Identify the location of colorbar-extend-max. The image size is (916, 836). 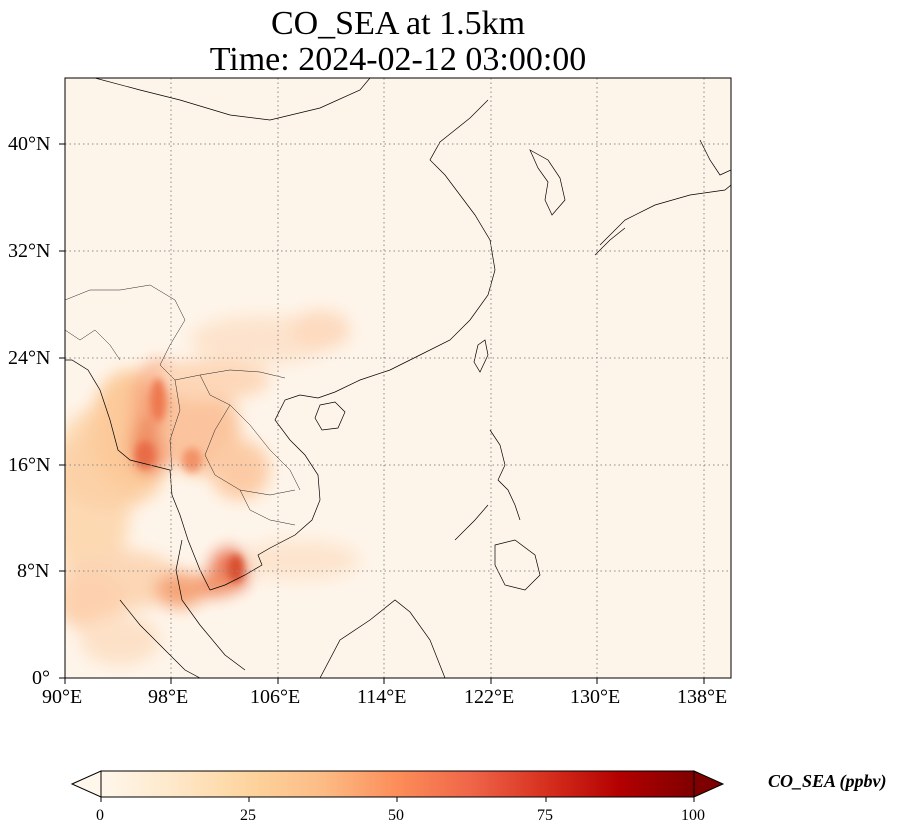
(709, 784).